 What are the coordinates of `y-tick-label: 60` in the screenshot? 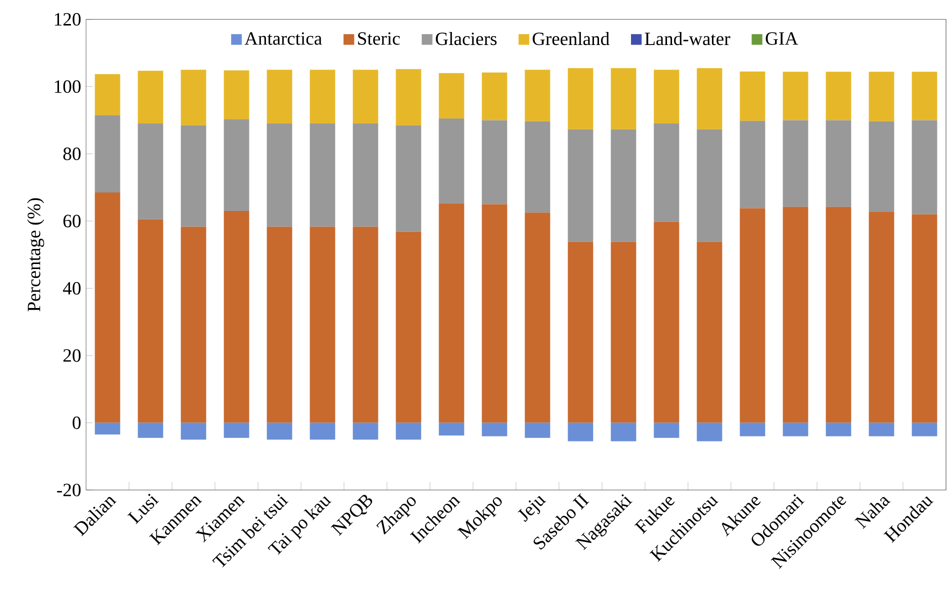 It's located at (72, 221).